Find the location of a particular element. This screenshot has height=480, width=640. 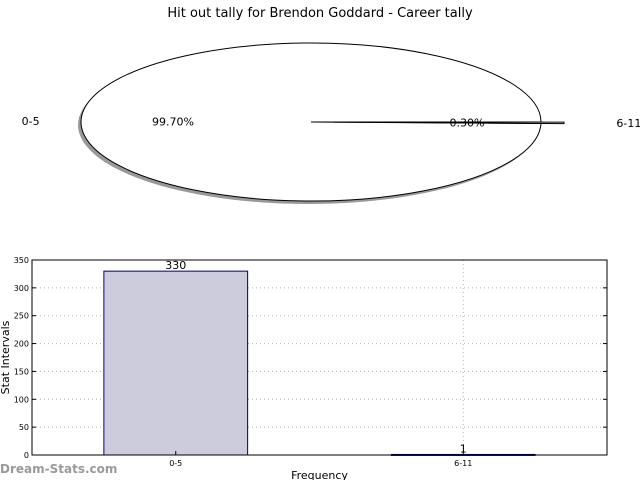

x-axis-label: Frequency is located at coordinates (319, 474).